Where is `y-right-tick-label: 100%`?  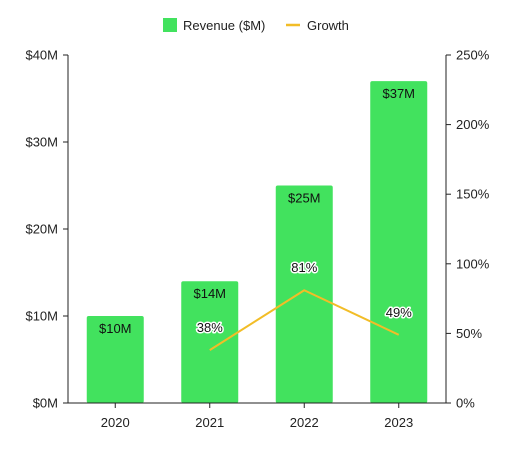 y-right-tick-label: 100% is located at coordinates (473, 263).